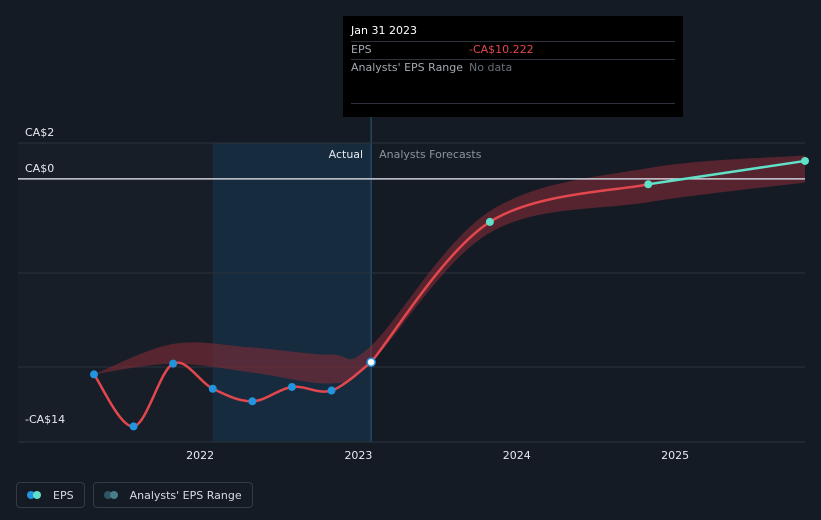 Image resolution: width=821 pixels, height=520 pixels. I want to click on x-axis-ticks: 2022 2023 2024 2025, so click(437, 455).